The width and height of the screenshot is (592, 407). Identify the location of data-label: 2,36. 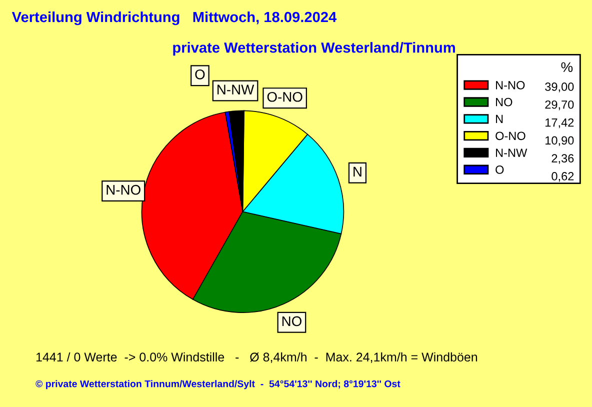
(563, 159).